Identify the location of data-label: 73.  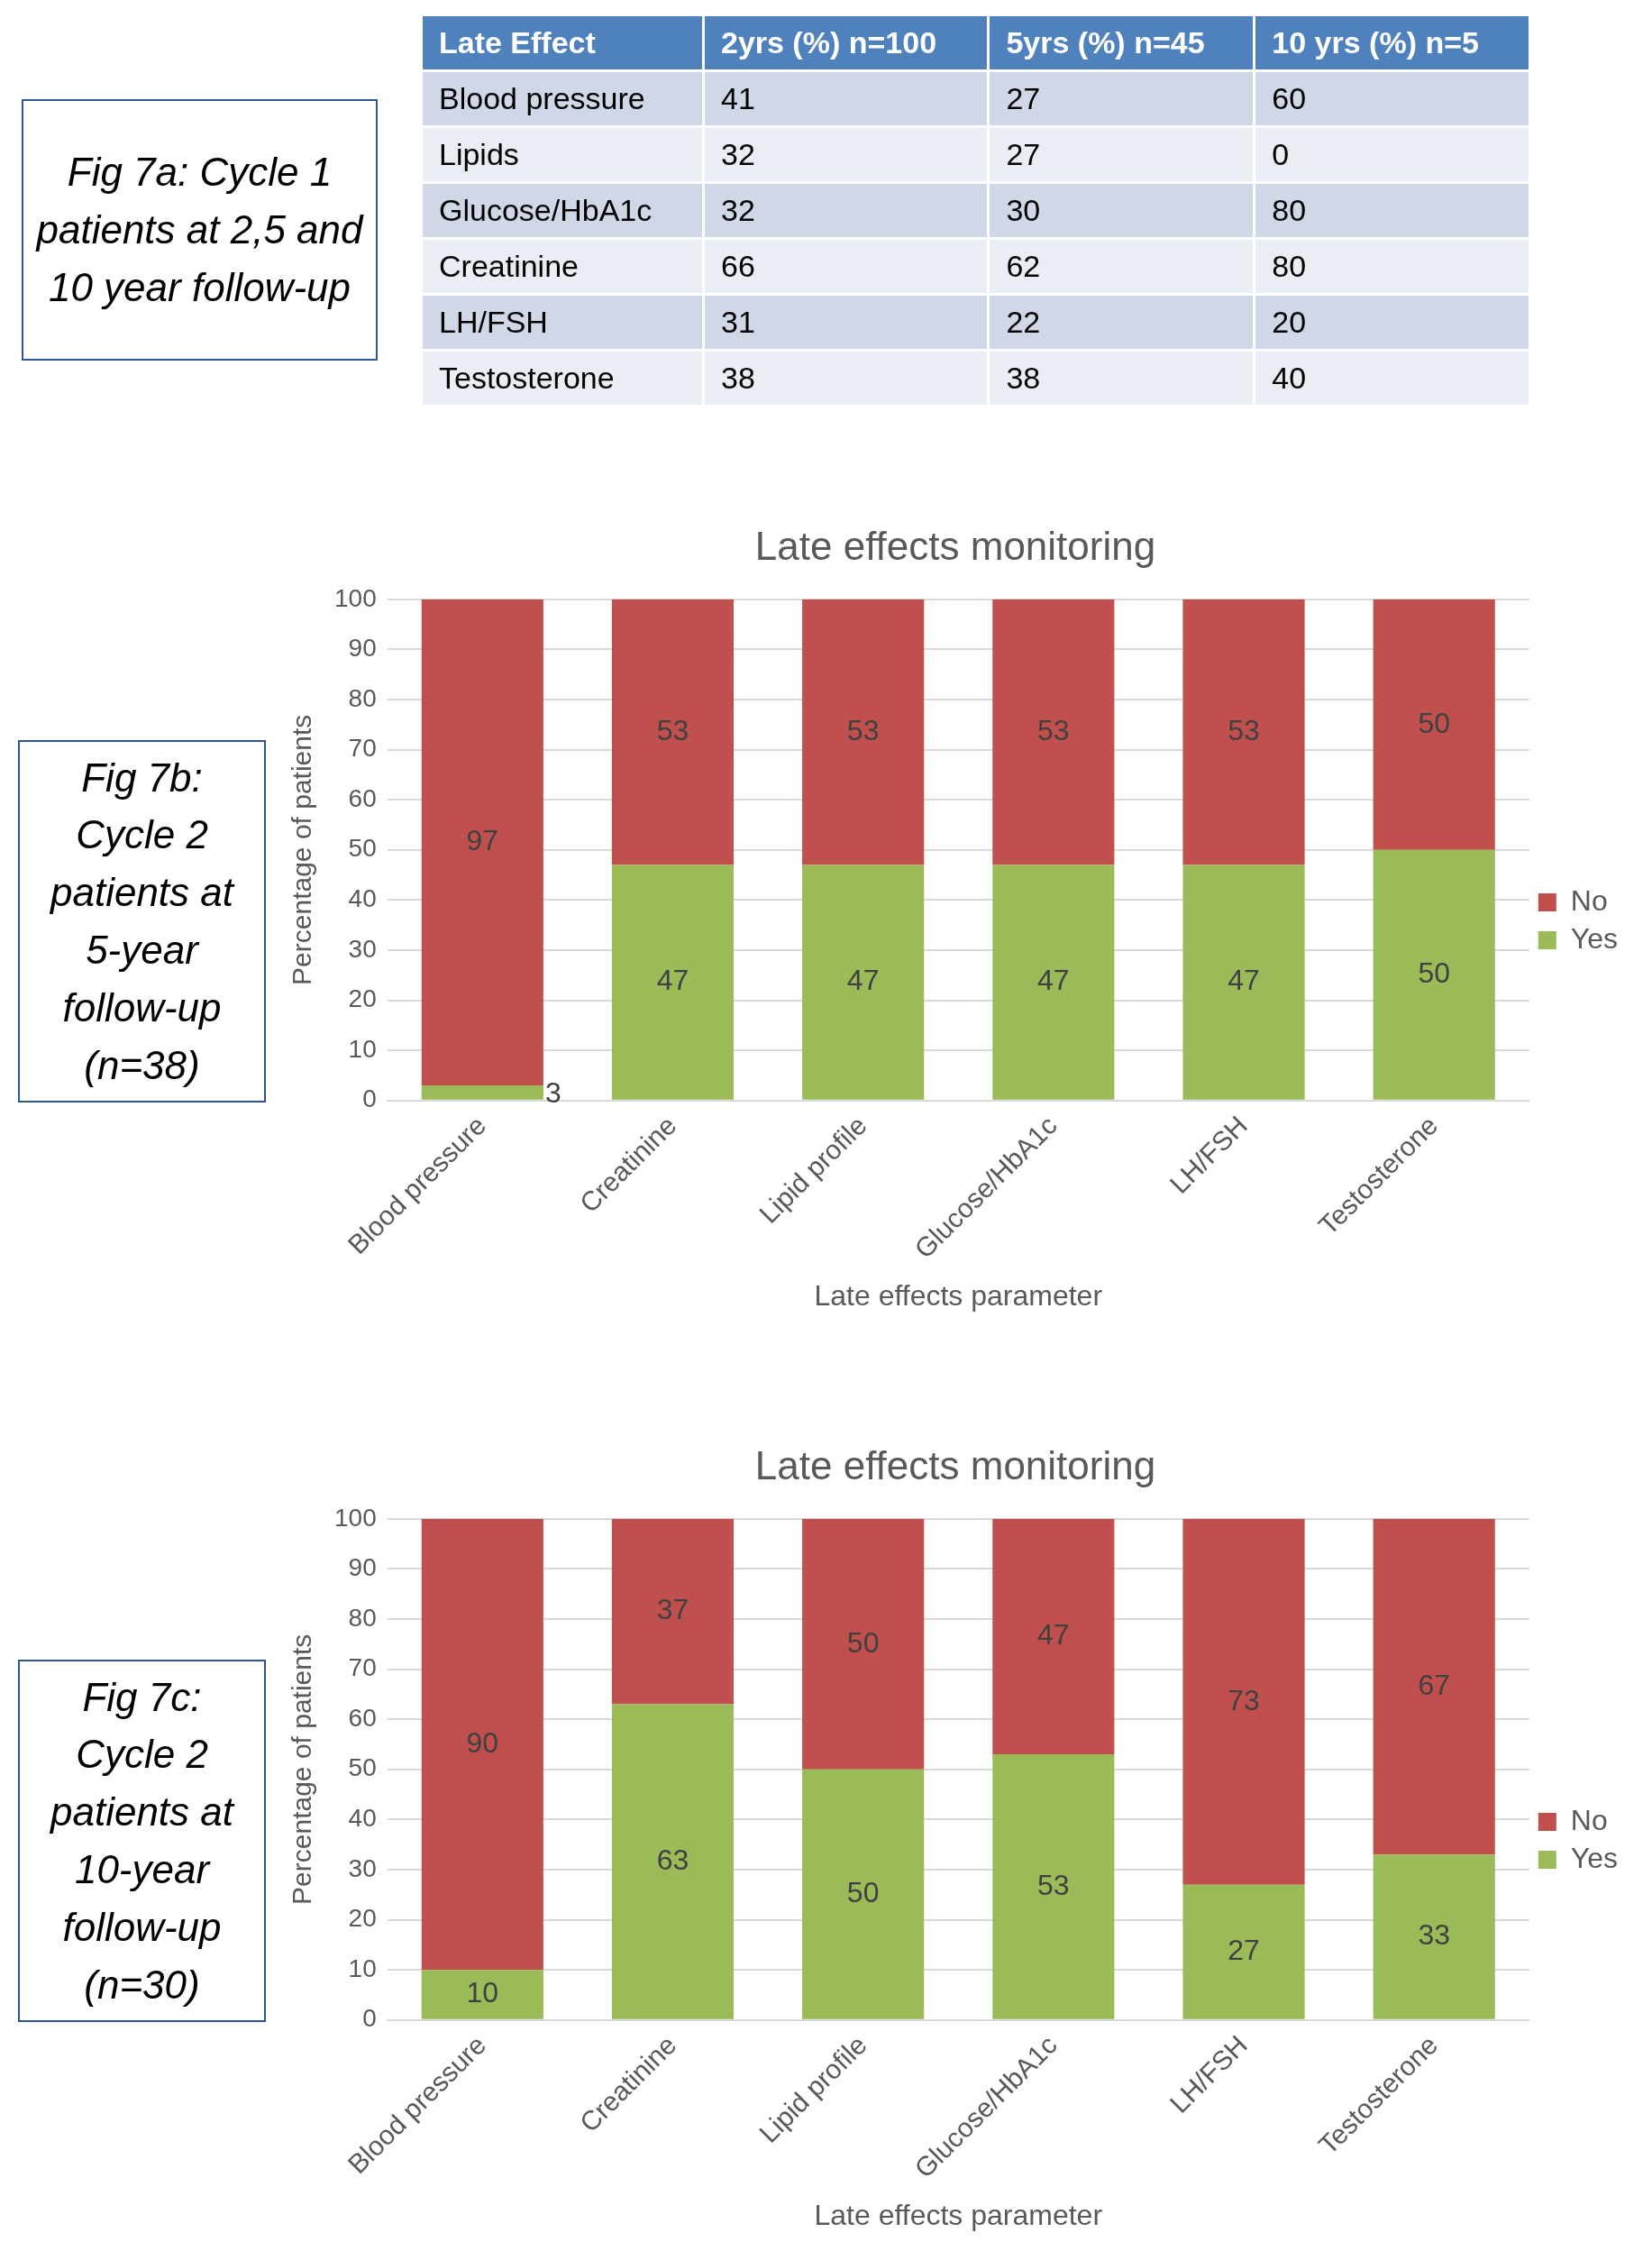
(1244, 1699).